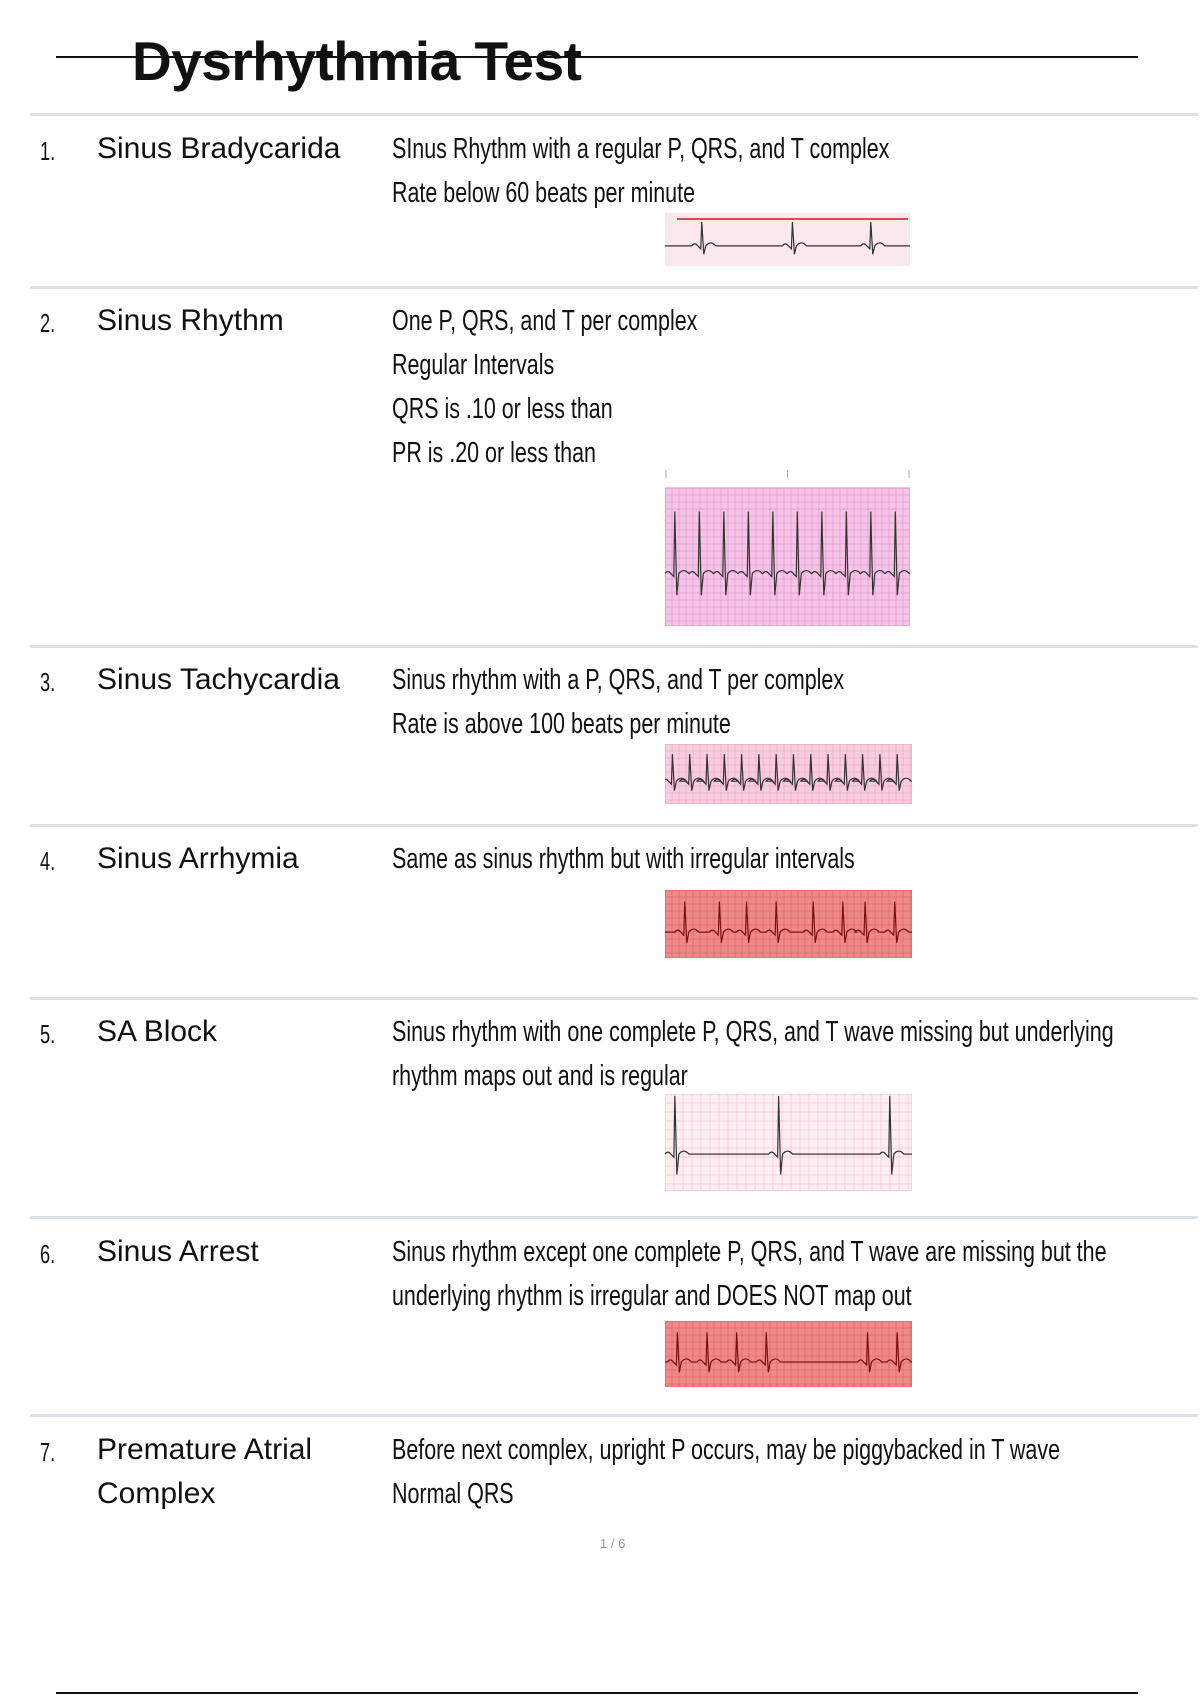 The width and height of the screenshot is (1200, 1700). What do you see at coordinates (198, 858) in the screenshot?
I see `item-name: Sinus Arrhymia` at bounding box center [198, 858].